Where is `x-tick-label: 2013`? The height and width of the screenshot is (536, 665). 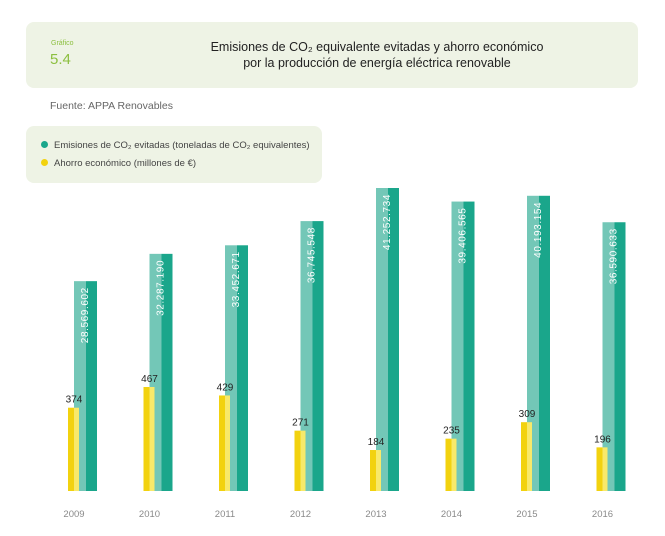 x-tick-label: 2013 is located at coordinates (375, 514).